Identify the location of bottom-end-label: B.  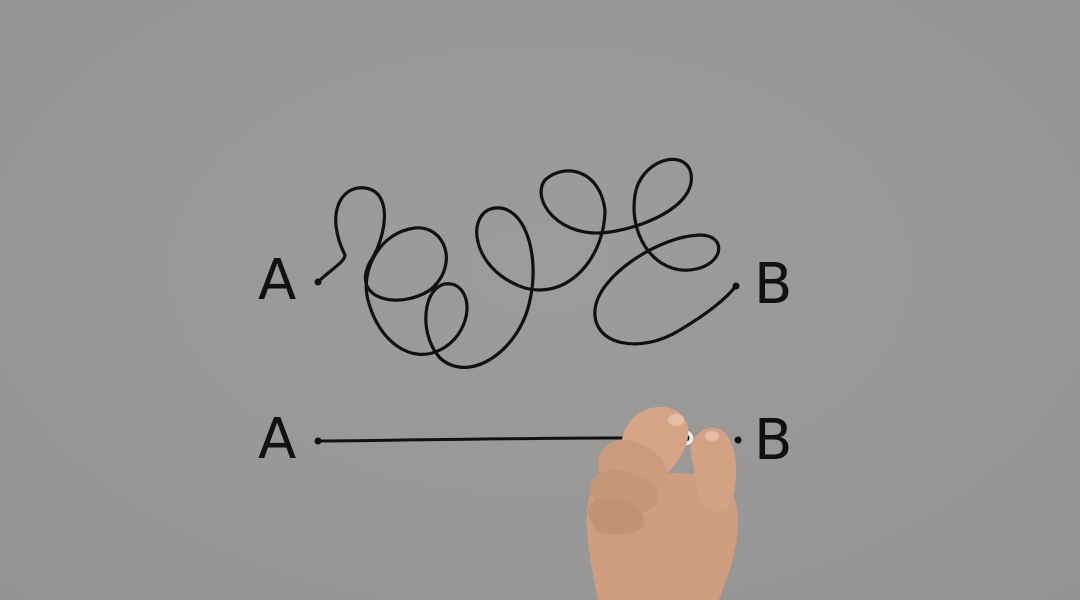
(773, 440).